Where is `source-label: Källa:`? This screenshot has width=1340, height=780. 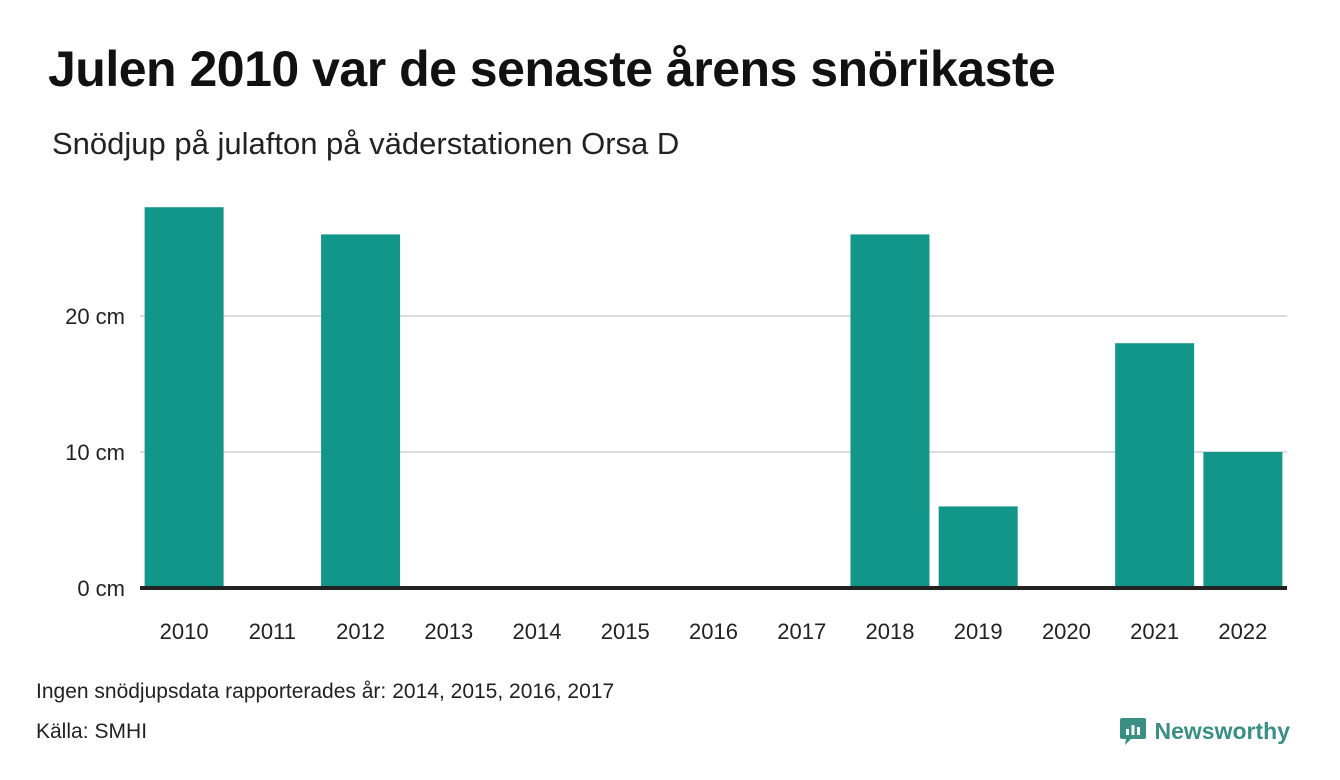 source-label: Källa: is located at coordinates (62, 731).